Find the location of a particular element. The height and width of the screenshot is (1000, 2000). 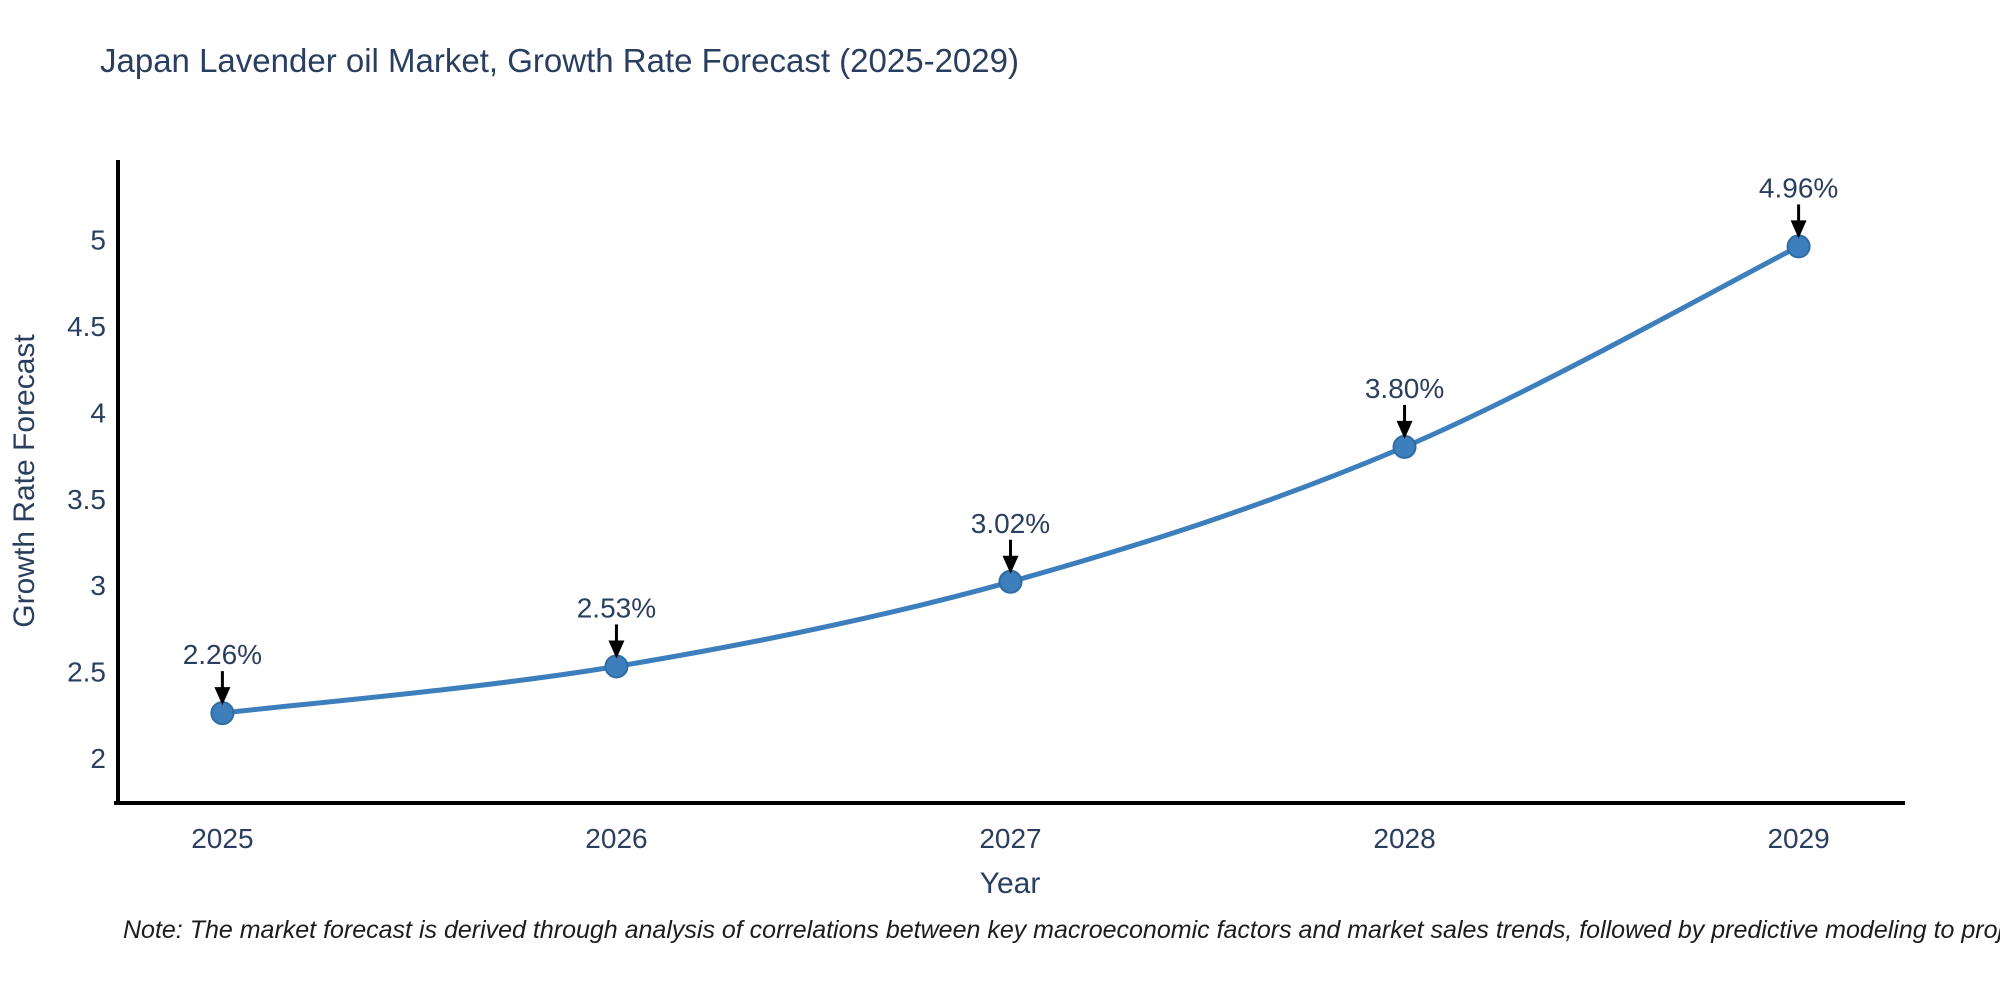

x-tick-label: 2025 is located at coordinates (222, 838).